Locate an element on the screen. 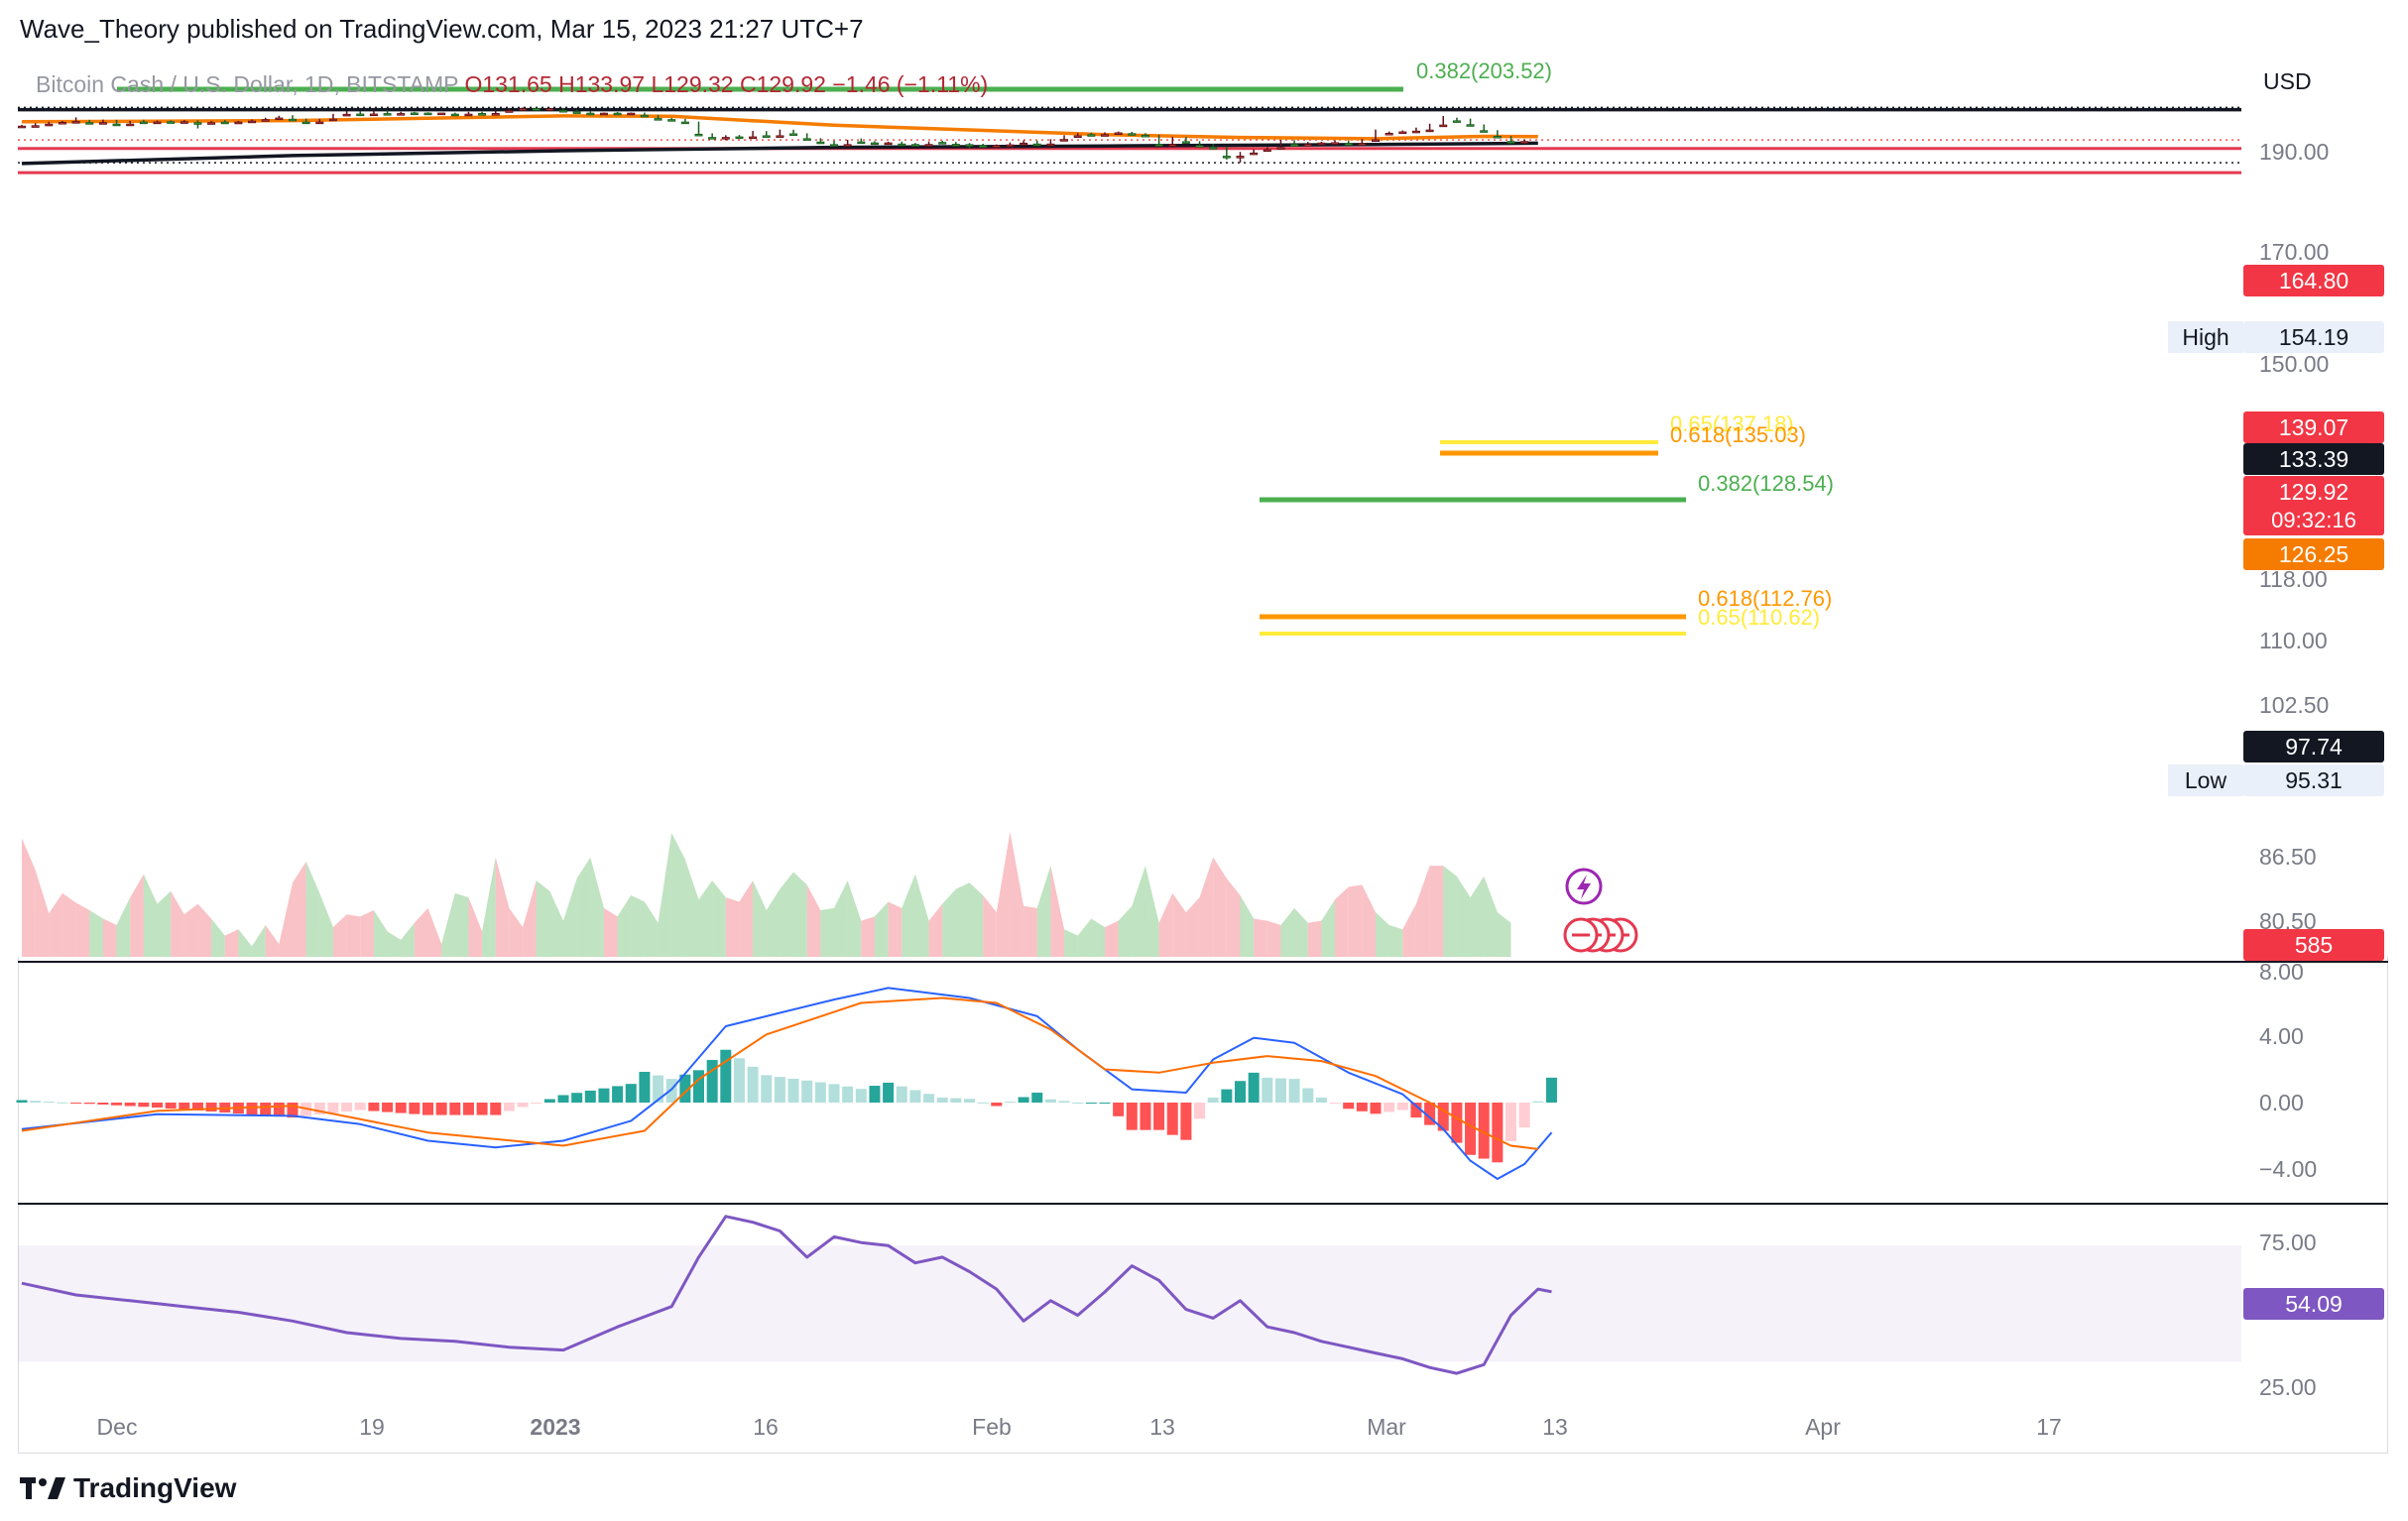 Image resolution: width=2408 pixels, height=1521 pixels. tradingview-wordmark: TradingView is located at coordinates (155, 1487).